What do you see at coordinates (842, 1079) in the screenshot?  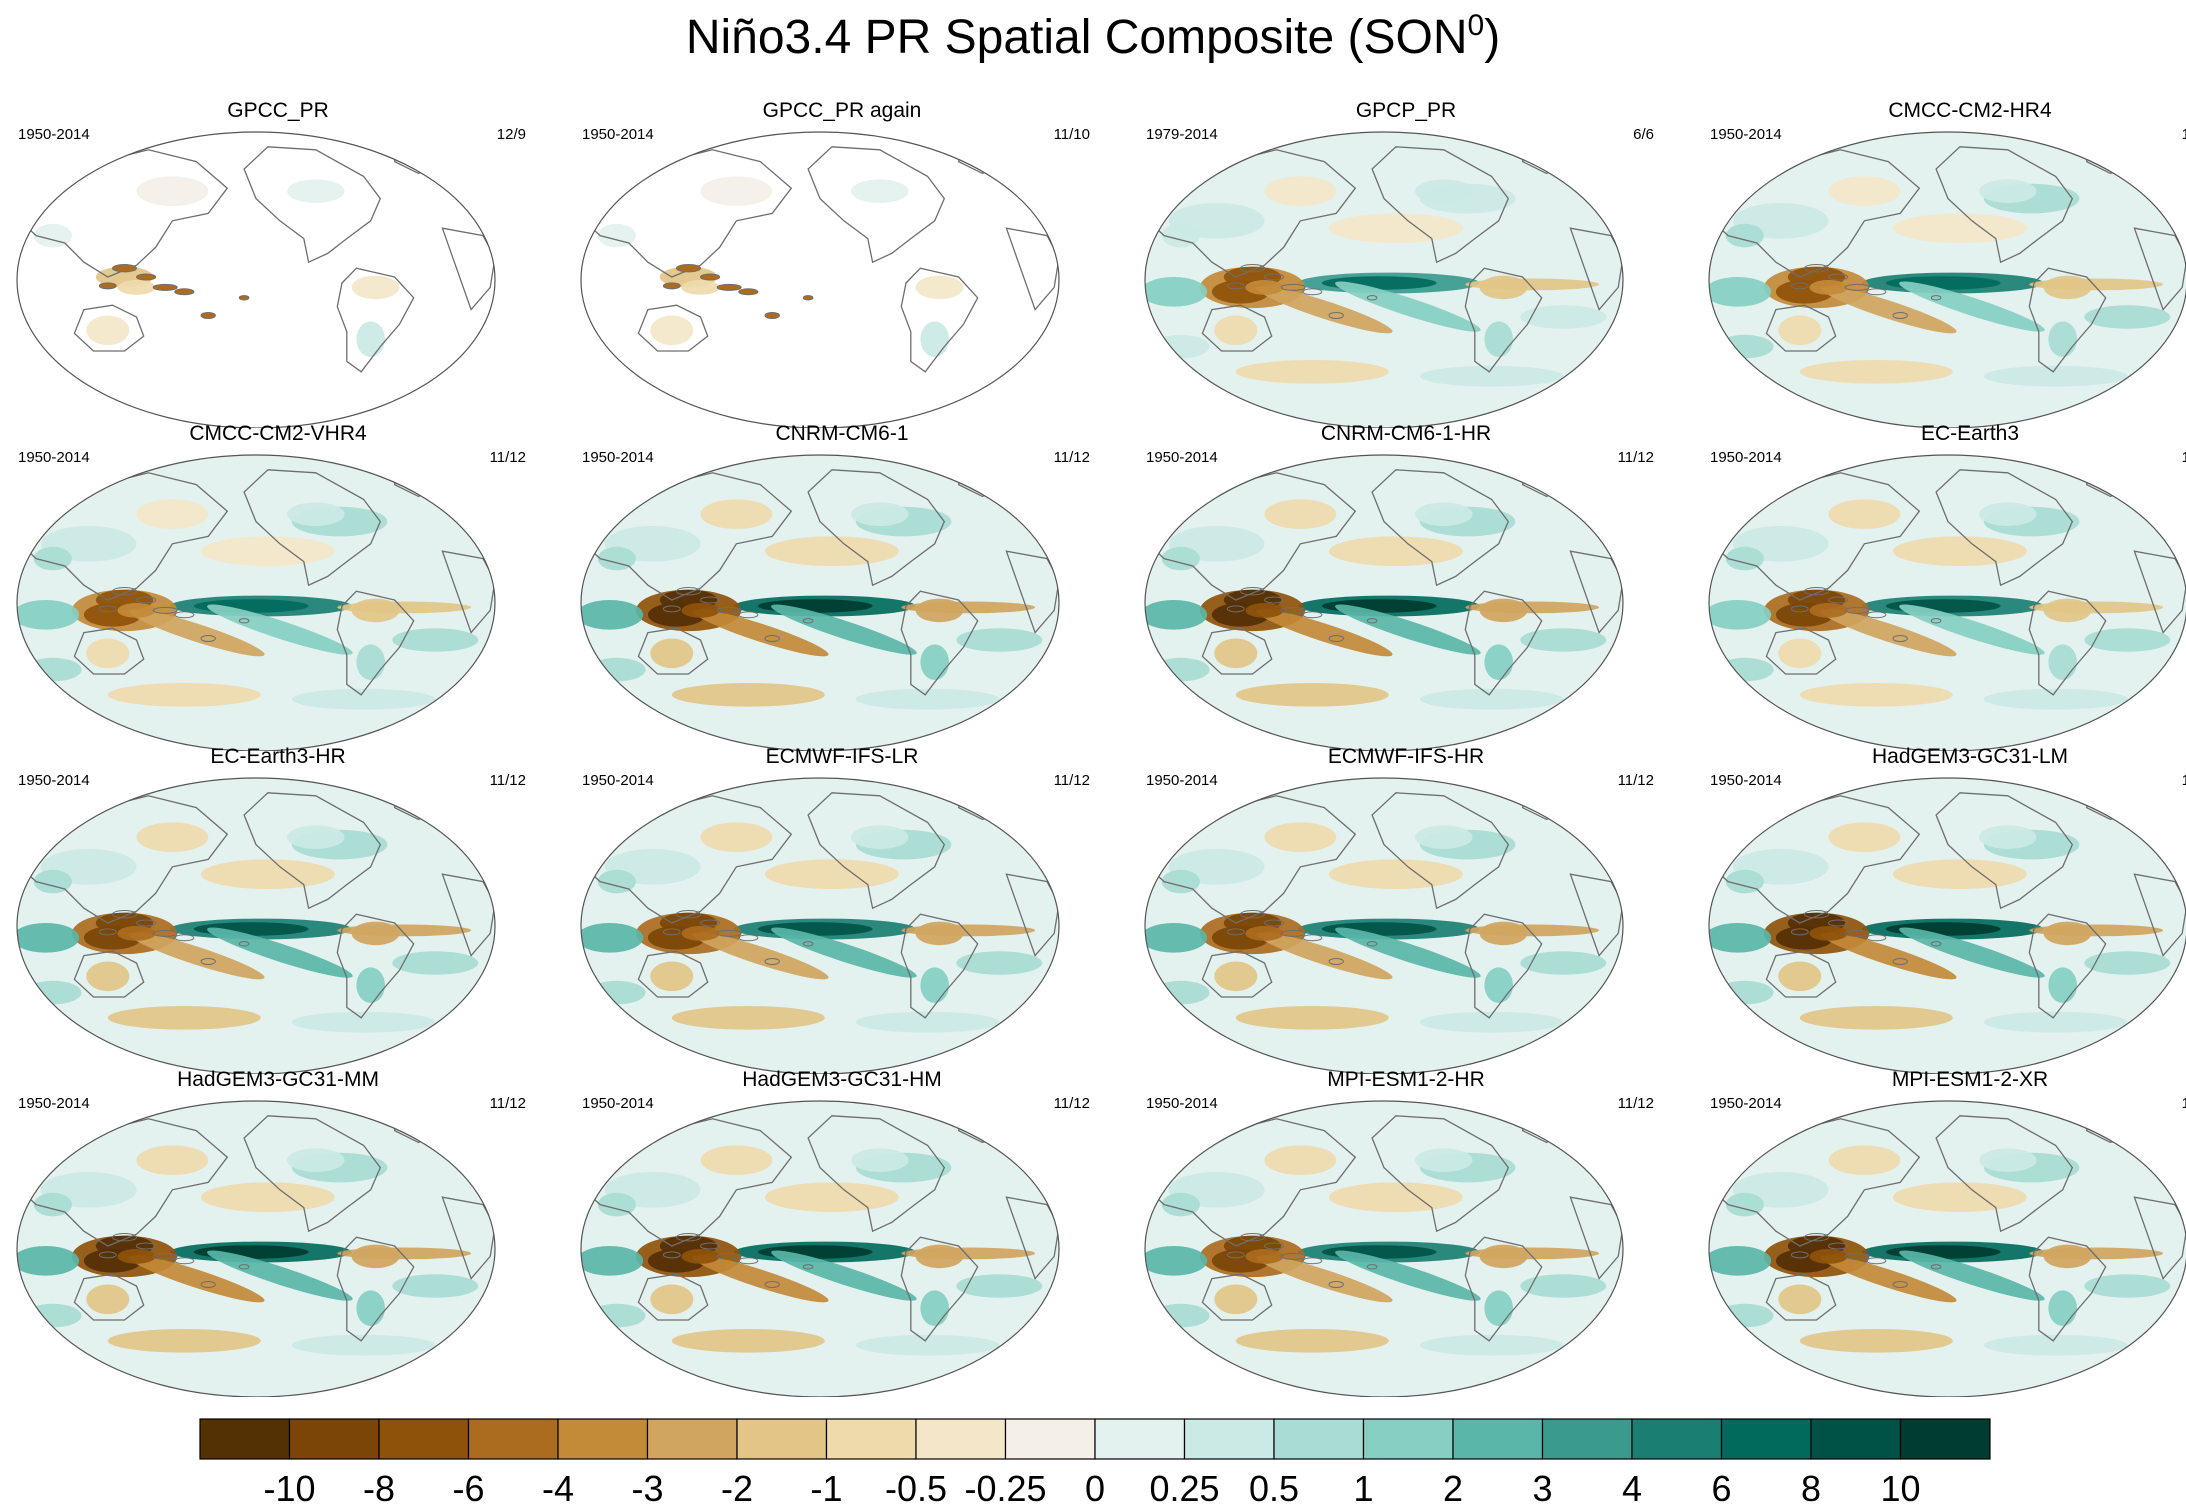 I see `panel-title: HadGEM3-GC31-HM` at bounding box center [842, 1079].